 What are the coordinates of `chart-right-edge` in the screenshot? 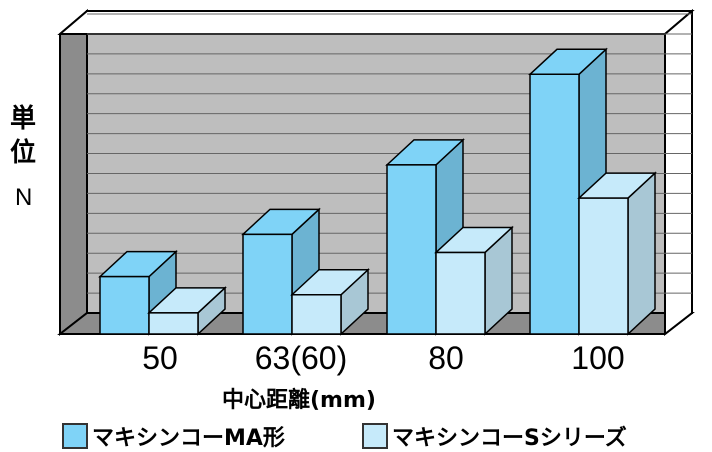 It's located at (678, 172).